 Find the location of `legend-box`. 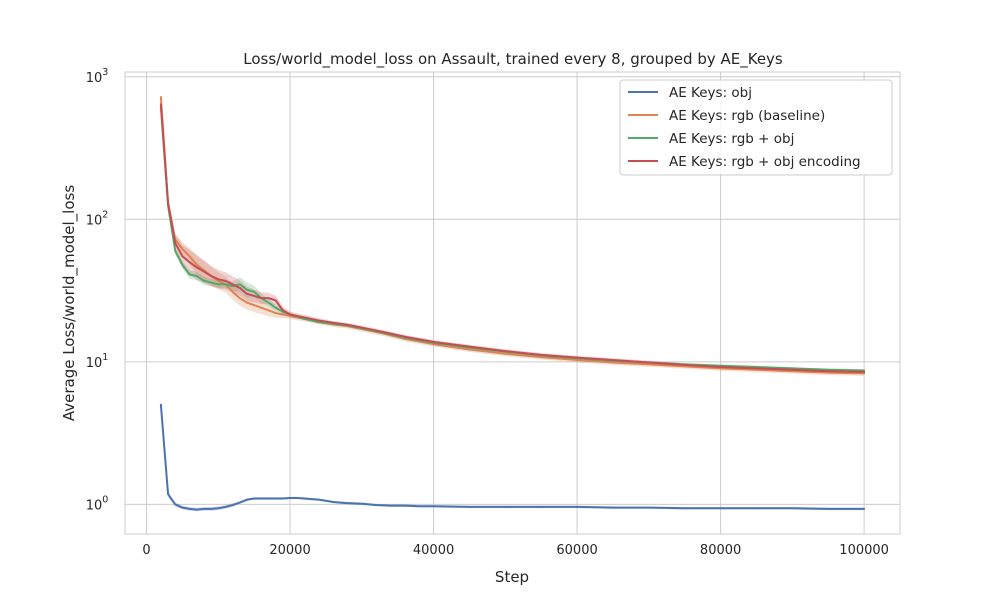

legend-box is located at coordinates (756, 127).